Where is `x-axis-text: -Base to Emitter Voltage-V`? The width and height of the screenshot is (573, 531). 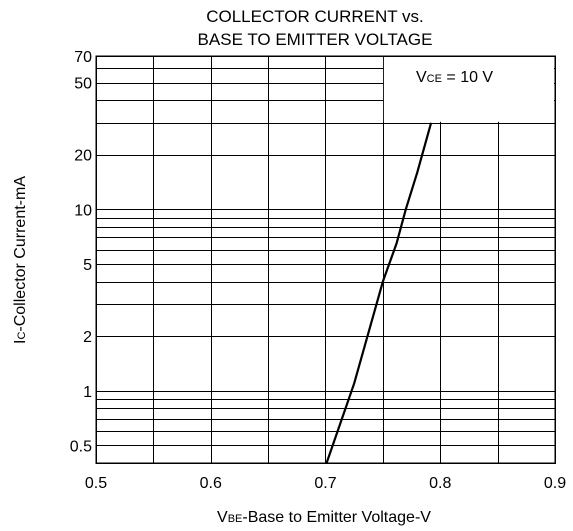
x-axis-text: -Base to Emitter Voltage-V is located at coordinates (336, 517).